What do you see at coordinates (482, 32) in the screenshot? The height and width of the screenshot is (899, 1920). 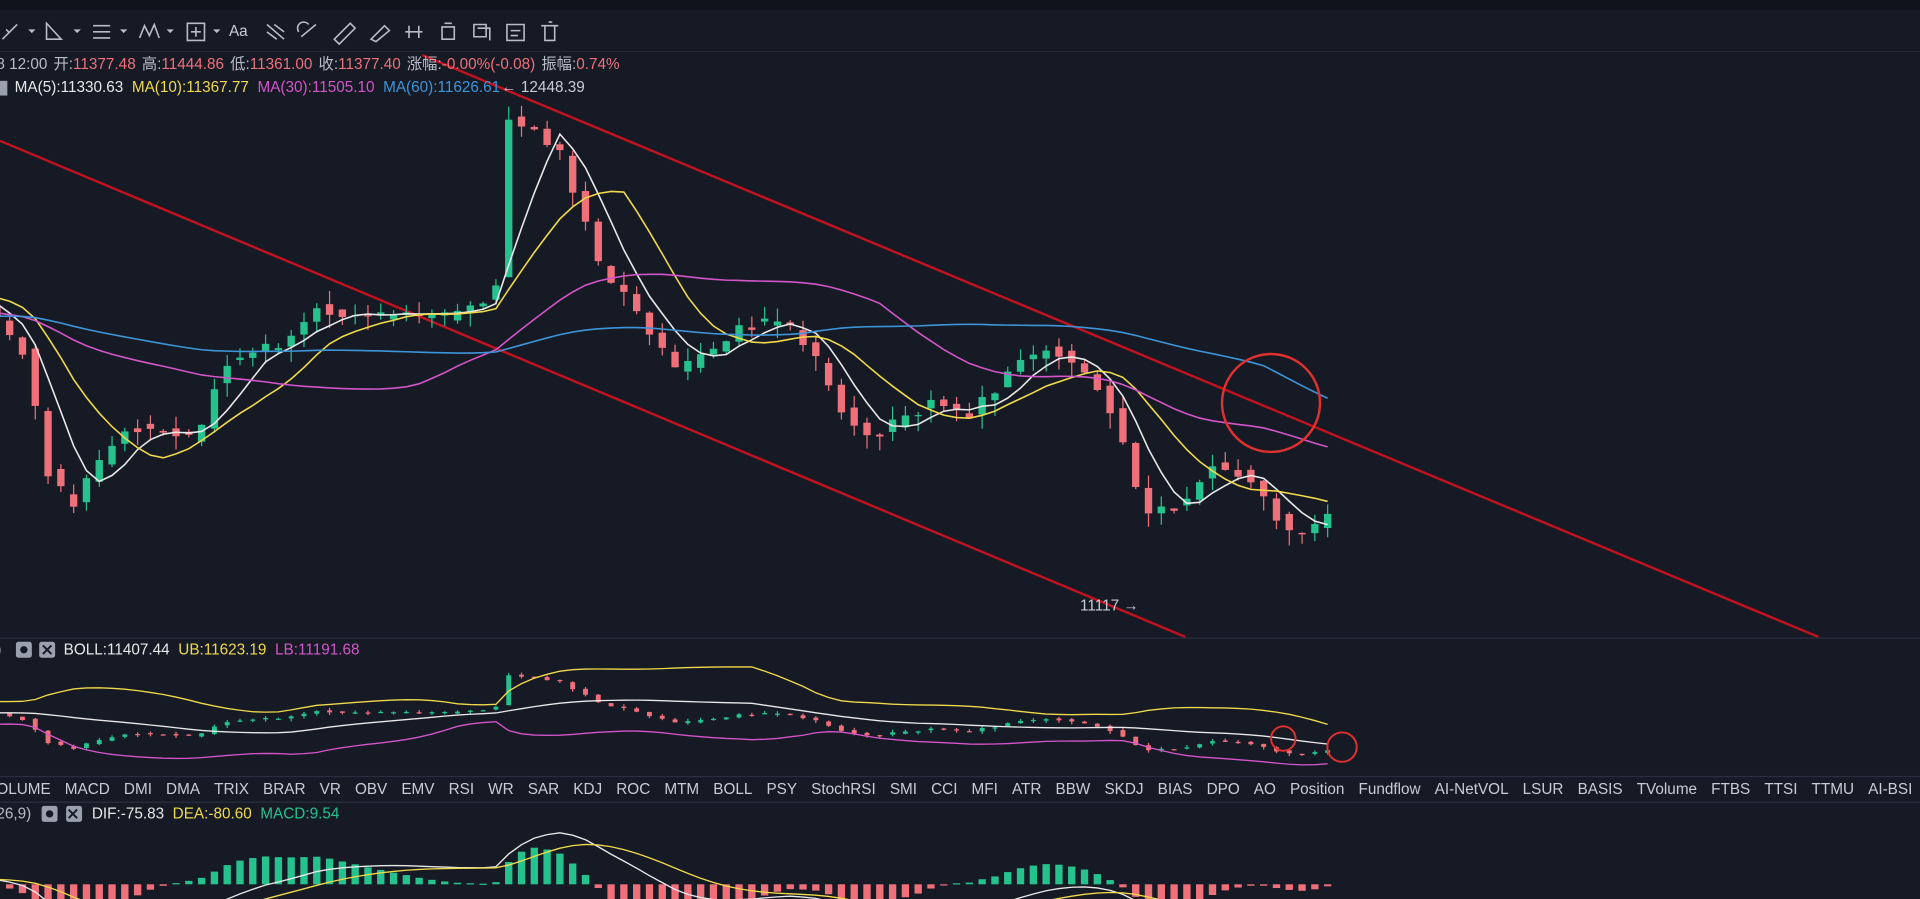 I see `tool-copy` at bounding box center [482, 32].